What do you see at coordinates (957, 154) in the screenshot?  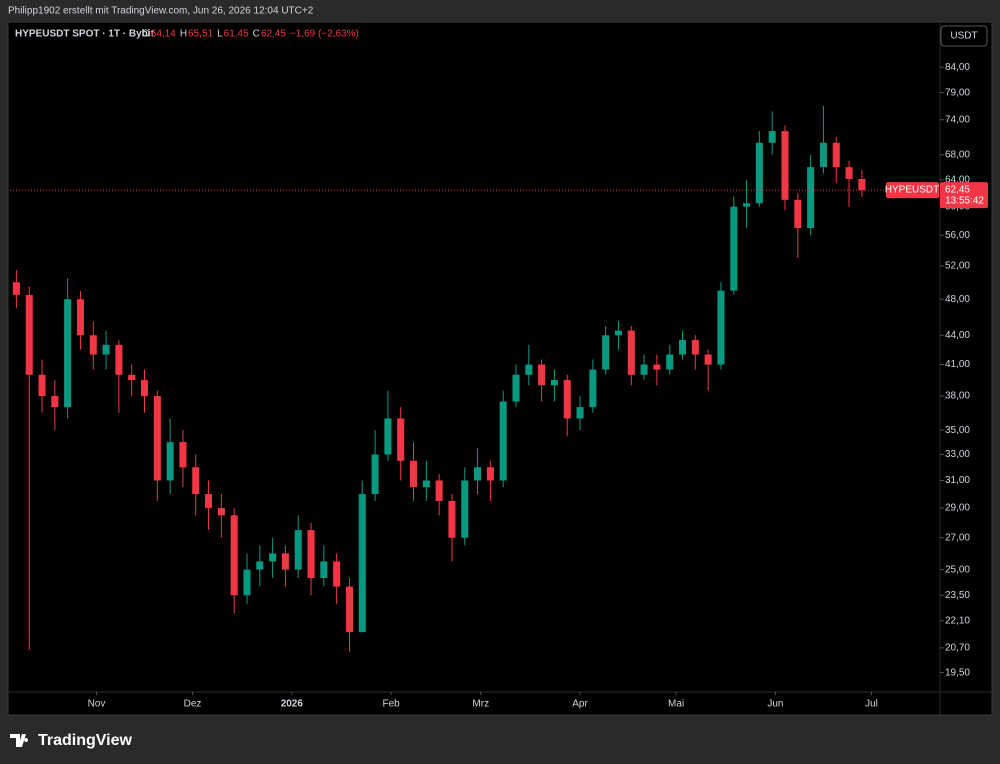 I see `y-tick-label: 68,00` at bounding box center [957, 154].